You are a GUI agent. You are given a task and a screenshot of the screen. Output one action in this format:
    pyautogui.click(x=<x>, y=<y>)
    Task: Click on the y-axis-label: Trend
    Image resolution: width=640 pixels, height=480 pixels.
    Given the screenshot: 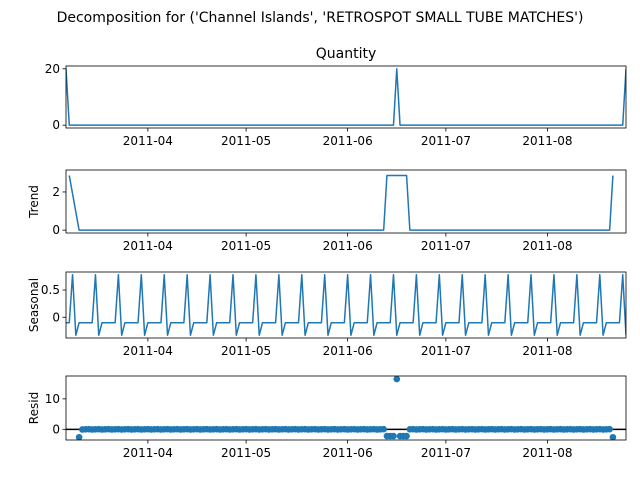 What is the action you would take?
    pyautogui.click(x=34, y=202)
    